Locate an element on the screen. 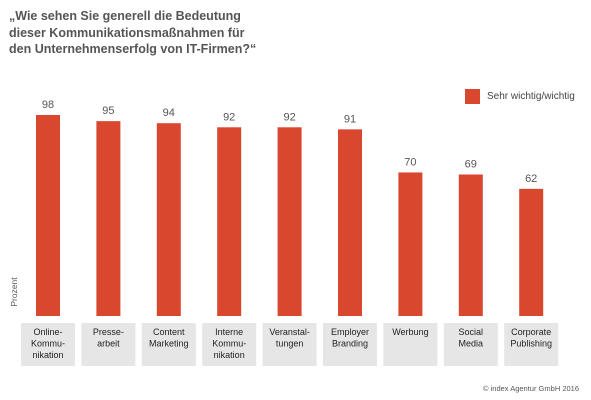  category-label: arbeit is located at coordinates (108, 344).